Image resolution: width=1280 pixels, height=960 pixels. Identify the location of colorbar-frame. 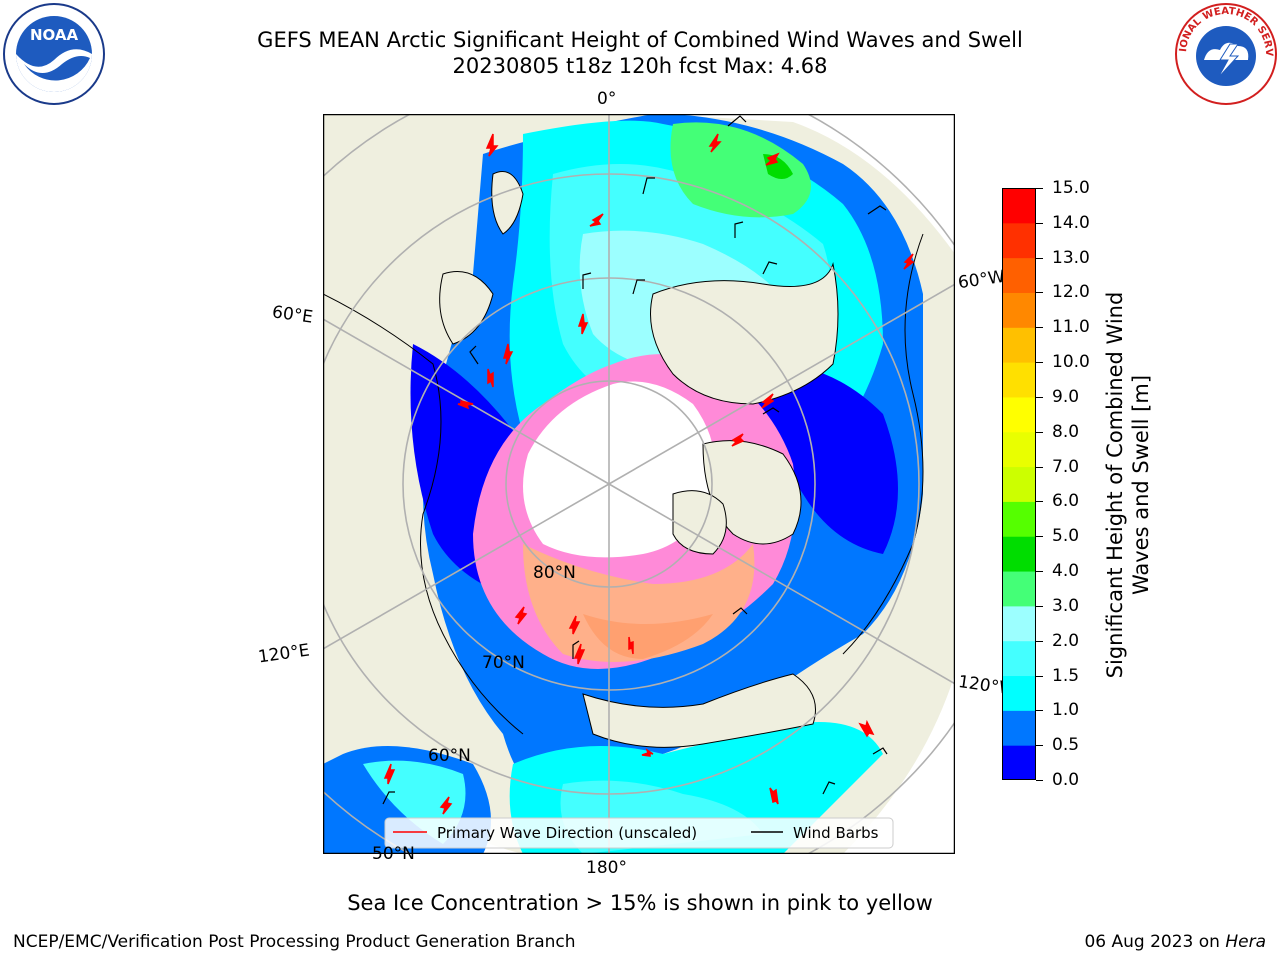
(1019, 484).